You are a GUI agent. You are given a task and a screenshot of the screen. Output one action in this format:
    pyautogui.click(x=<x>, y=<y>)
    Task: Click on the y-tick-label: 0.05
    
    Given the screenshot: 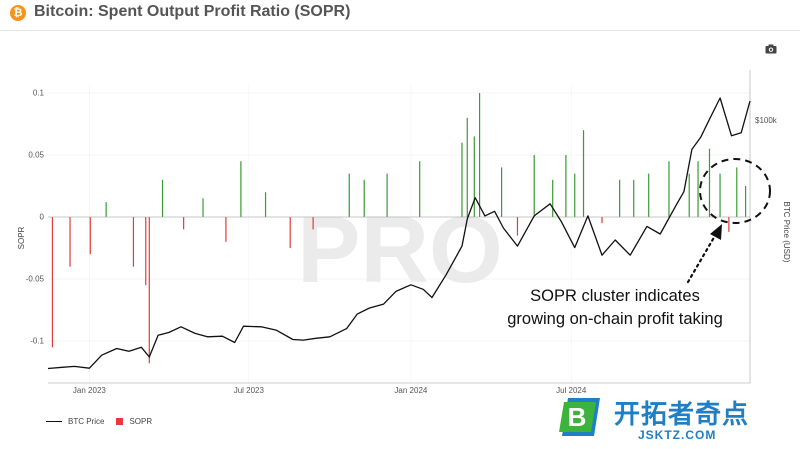 What is the action you would take?
    pyautogui.click(x=36, y=155)
    